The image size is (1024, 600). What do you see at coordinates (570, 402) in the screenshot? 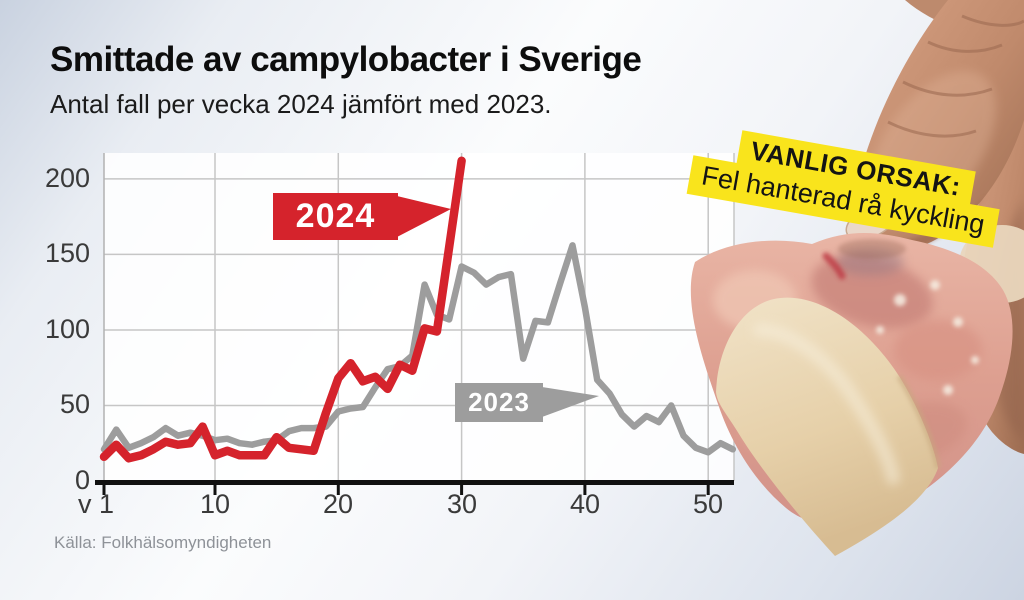
I see `series-label-2023-arrow-icon` at bounding box center [570, 402].